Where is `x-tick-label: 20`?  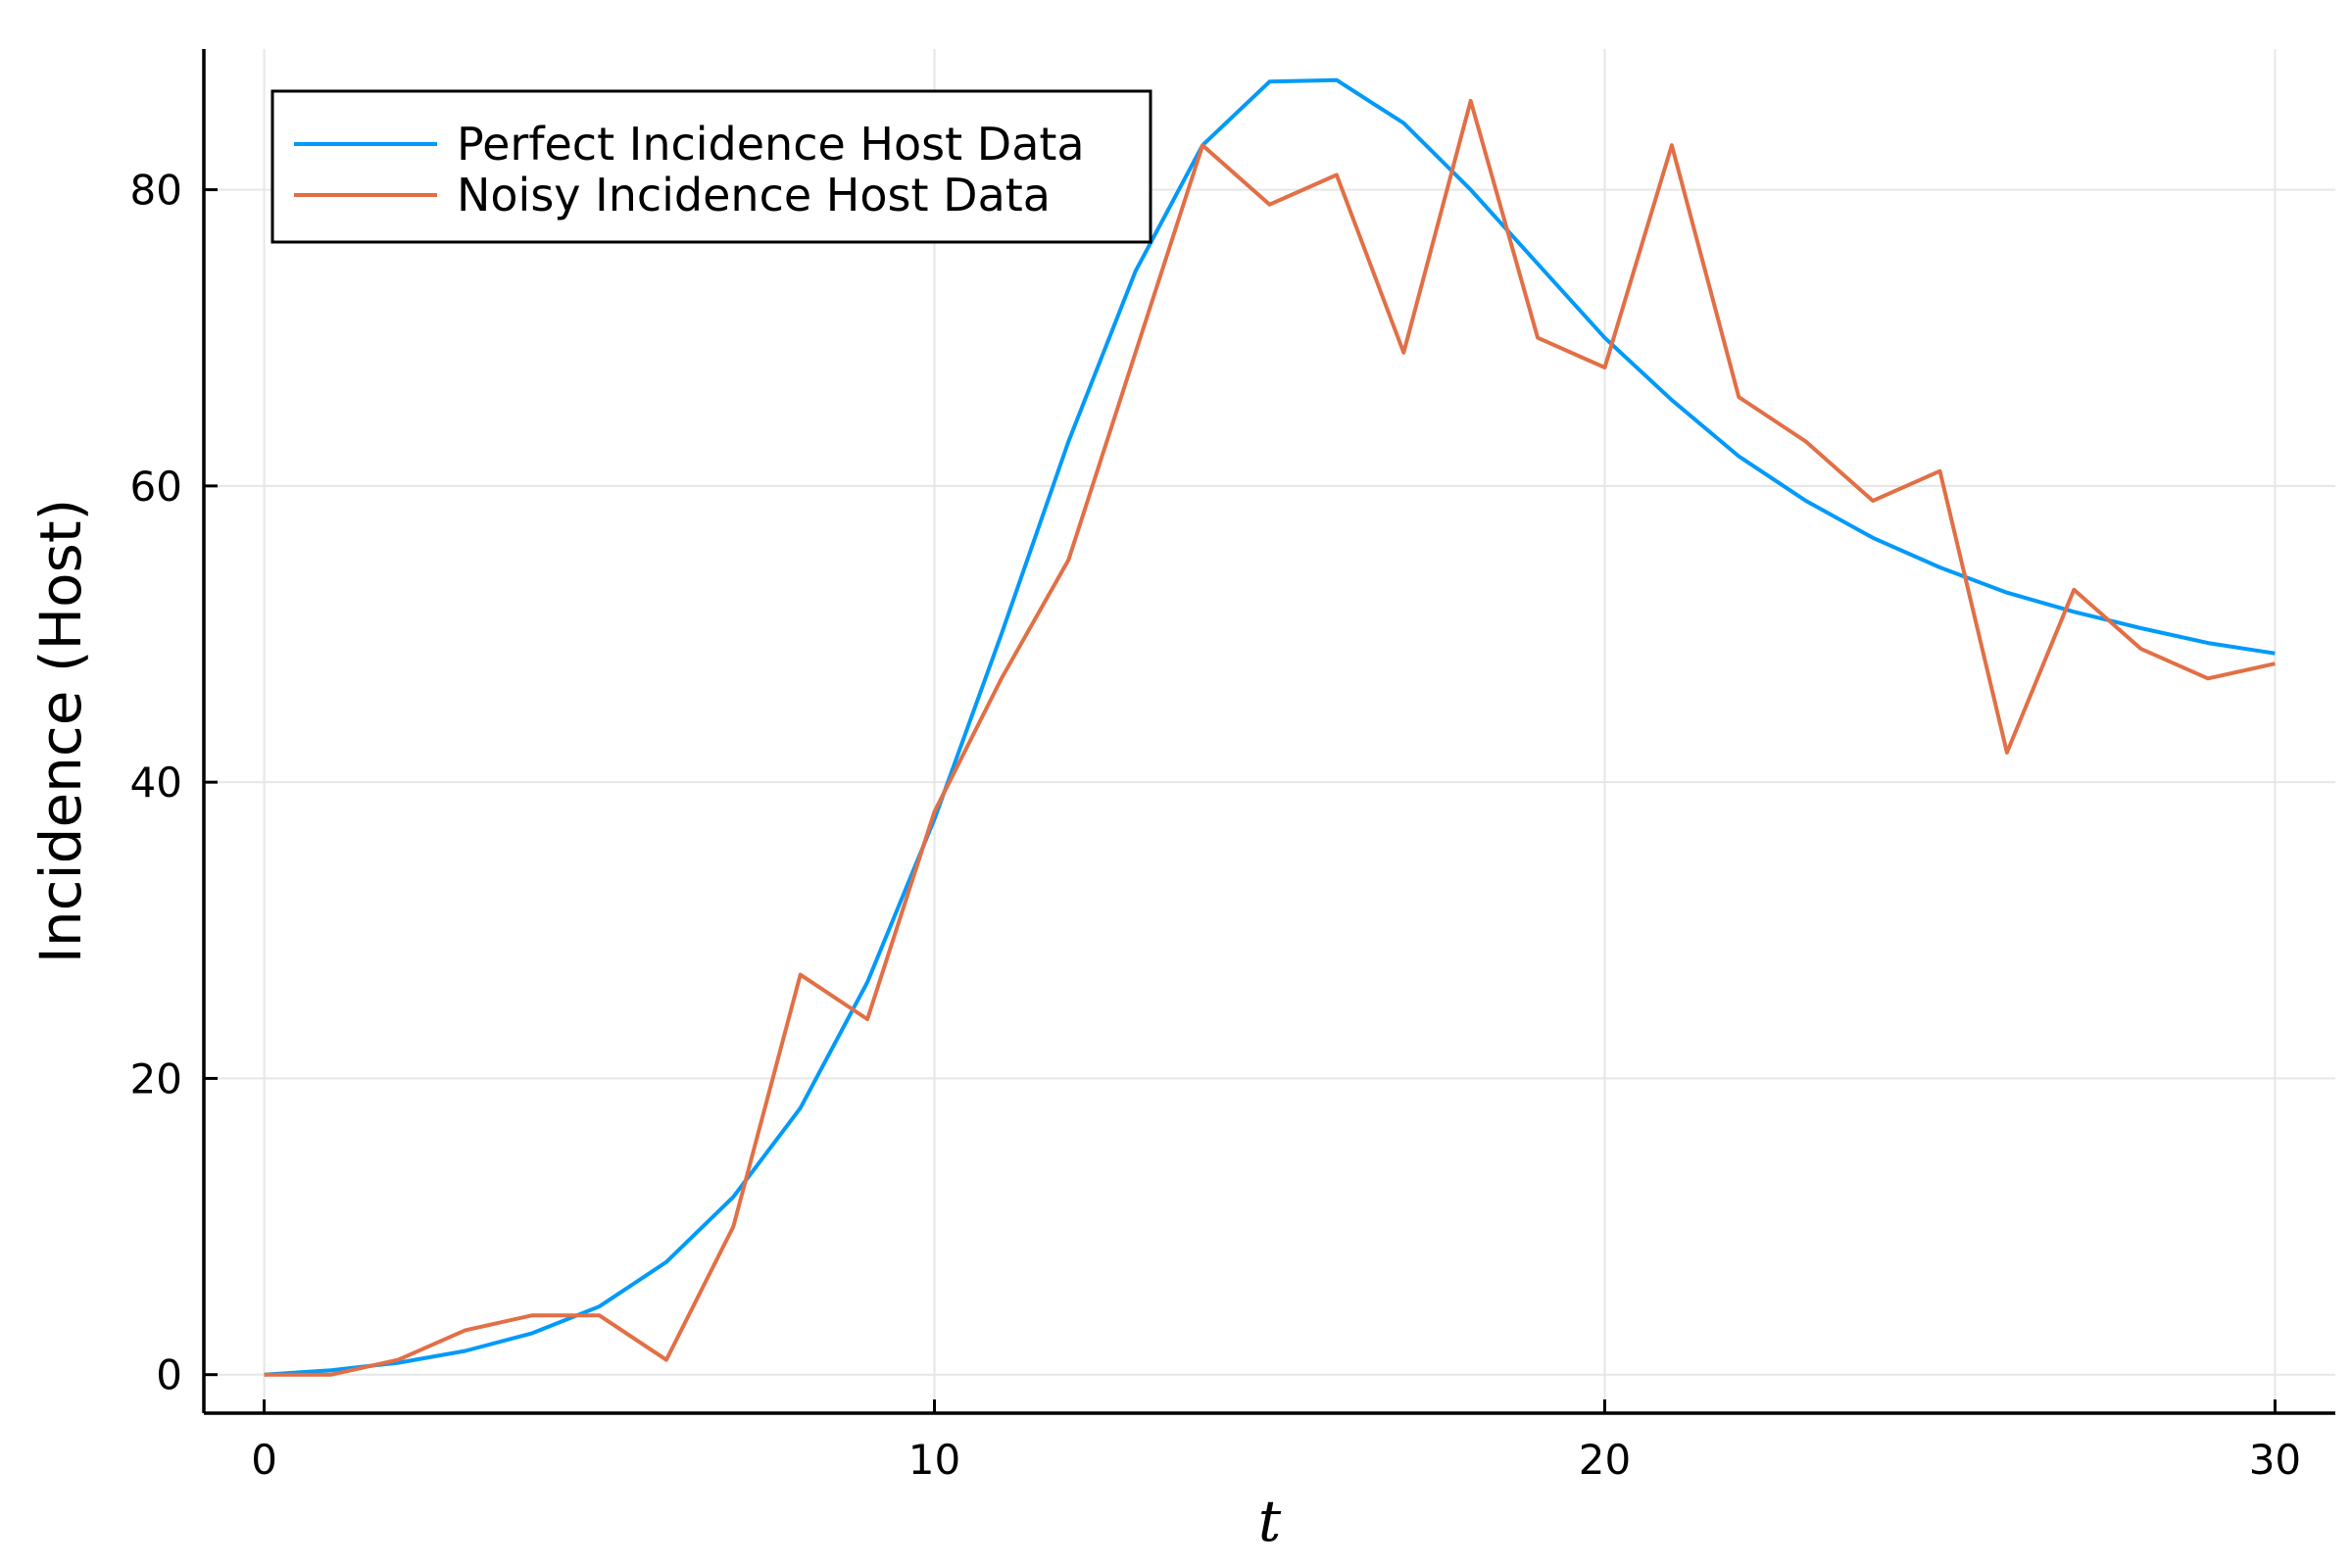
x-tick-label: 20 is located at coordinates (1605, 1460).